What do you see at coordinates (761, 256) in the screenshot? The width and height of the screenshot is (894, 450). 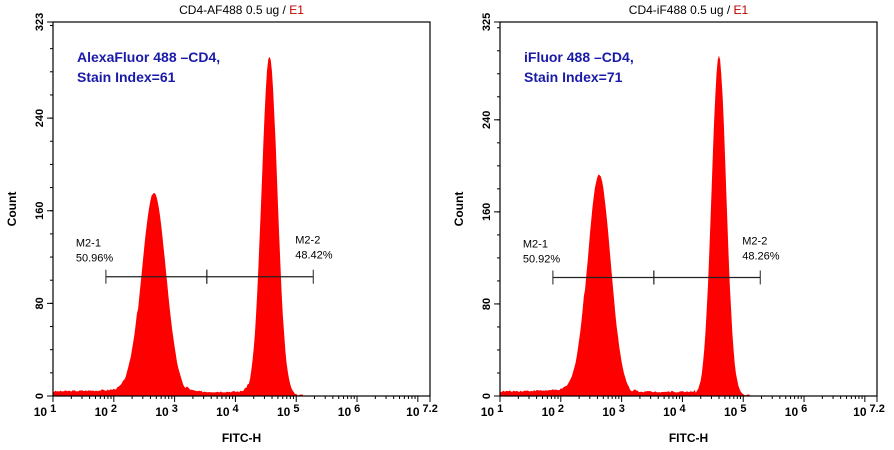 I see `gate-percent: 48.26%` at bounding box center [761, 256].